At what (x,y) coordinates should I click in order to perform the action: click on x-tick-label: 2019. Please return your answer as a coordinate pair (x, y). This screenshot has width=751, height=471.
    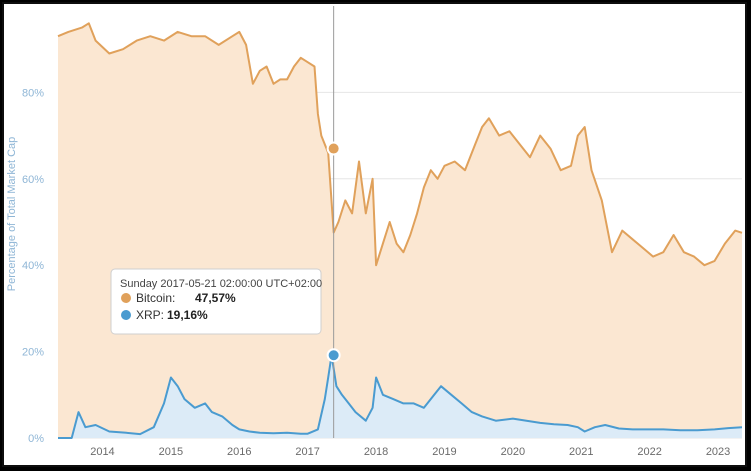
    Looking at the image, I should click on (444, 452).